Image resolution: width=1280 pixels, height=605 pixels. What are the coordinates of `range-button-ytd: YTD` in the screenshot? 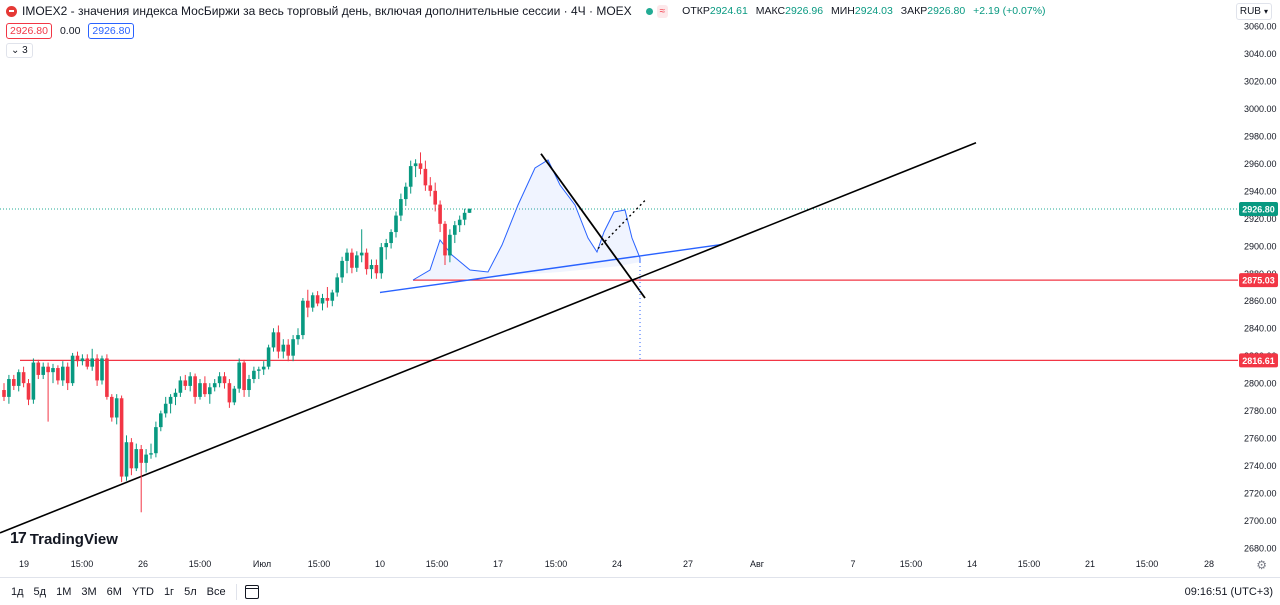 It's located at (142, 591).